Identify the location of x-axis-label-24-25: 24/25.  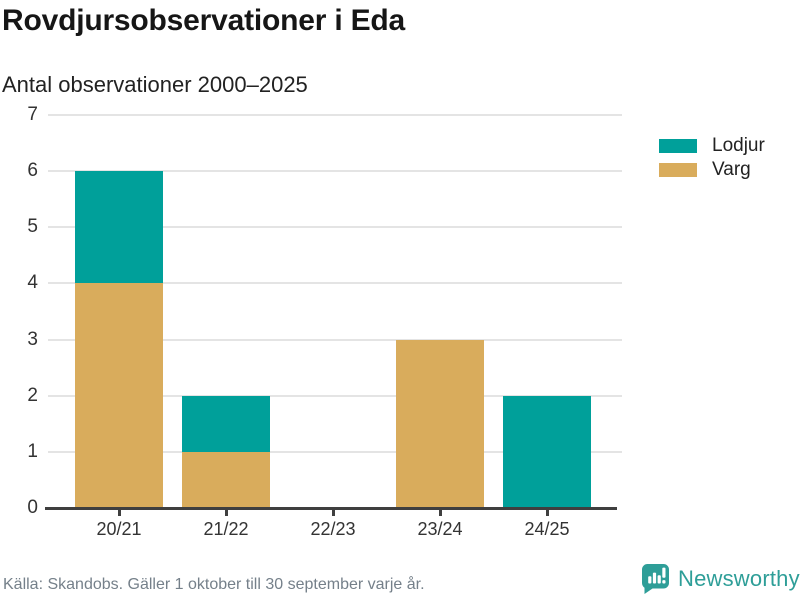
(547, 529).